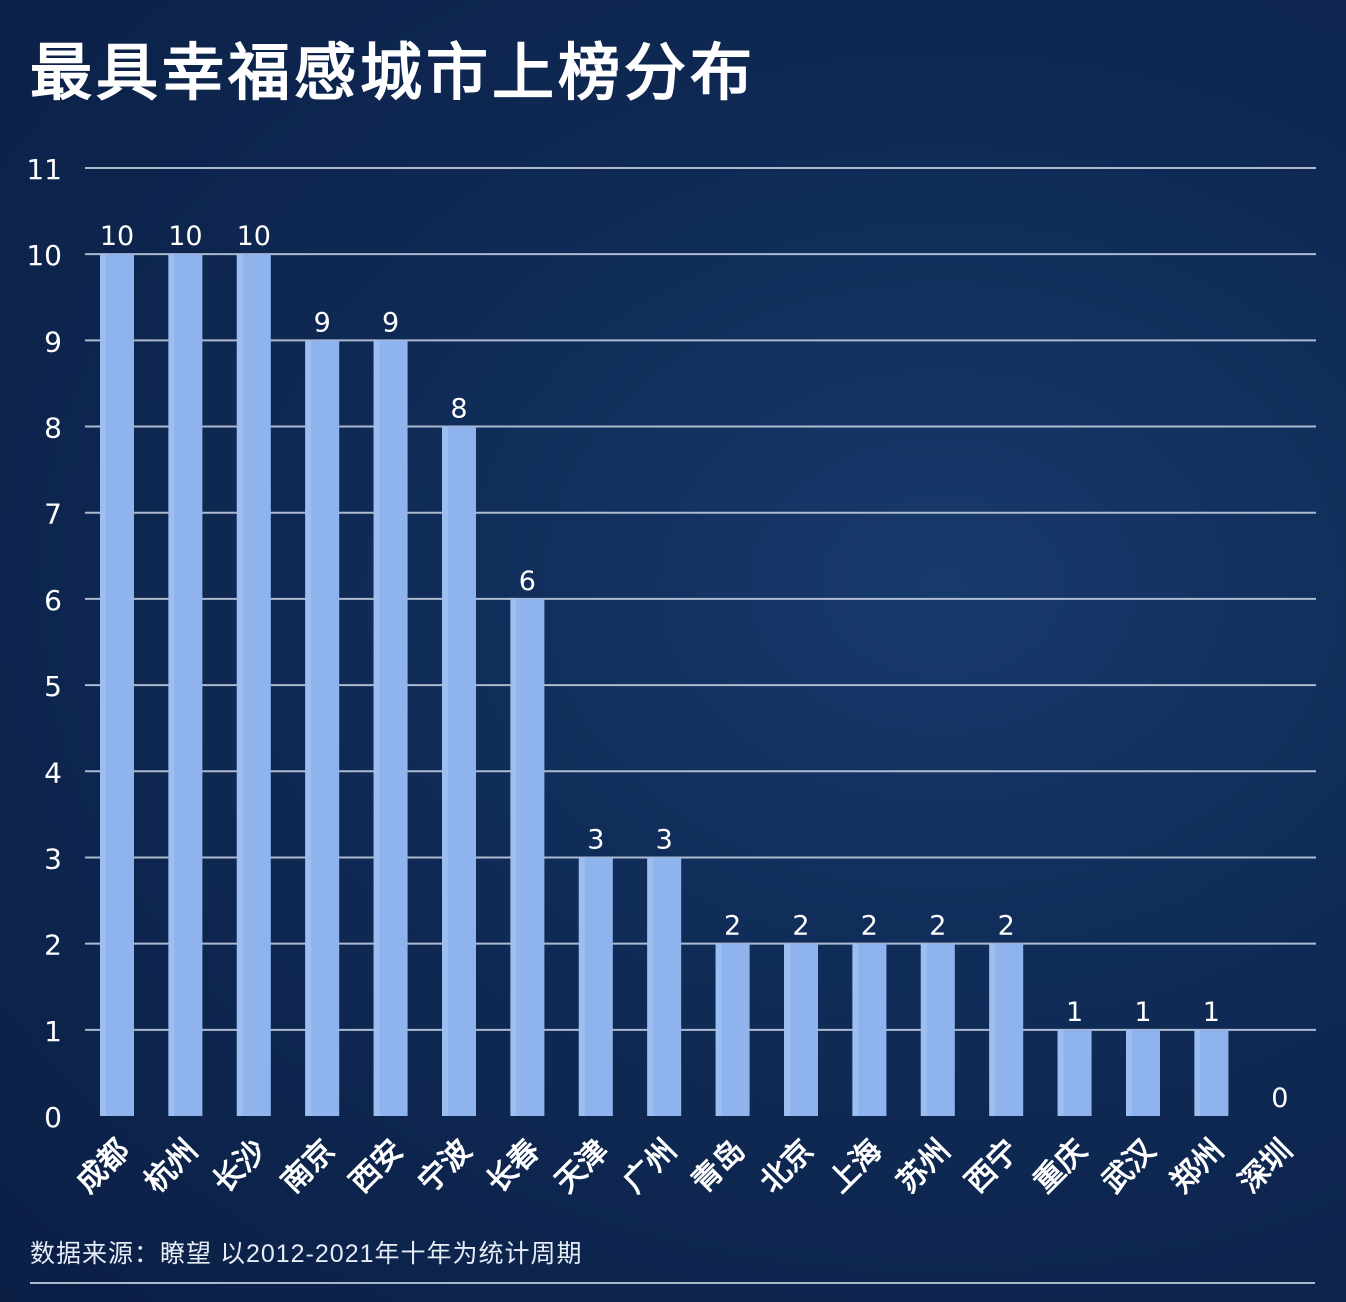 The height and width of the screenshot is (1302, 1346). What do you see at coordinates (992, 1166) in the screenshot?
I see `x-tick-label: 西宁` at bounding box center [992, 1166].